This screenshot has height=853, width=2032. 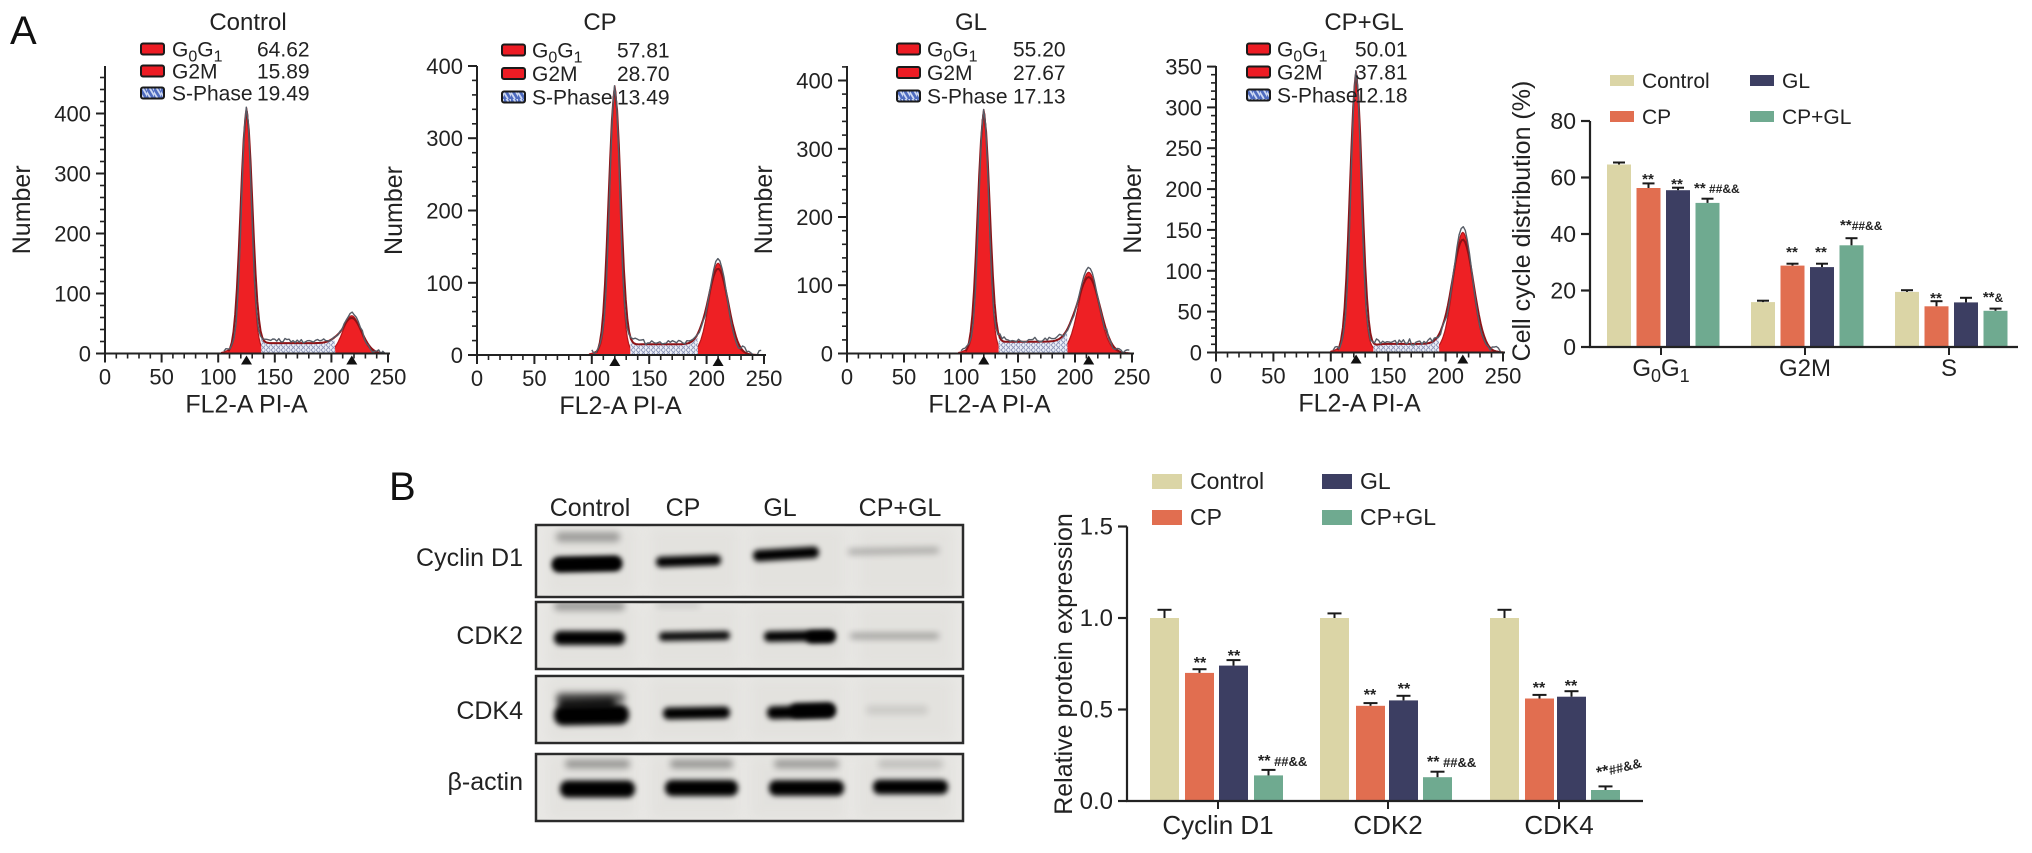 What do you see at coordinates (1522, 221) in the screenshot?
I see `svg-text: Cell cycle distribution (%)` at bounding box center [1522, 221].